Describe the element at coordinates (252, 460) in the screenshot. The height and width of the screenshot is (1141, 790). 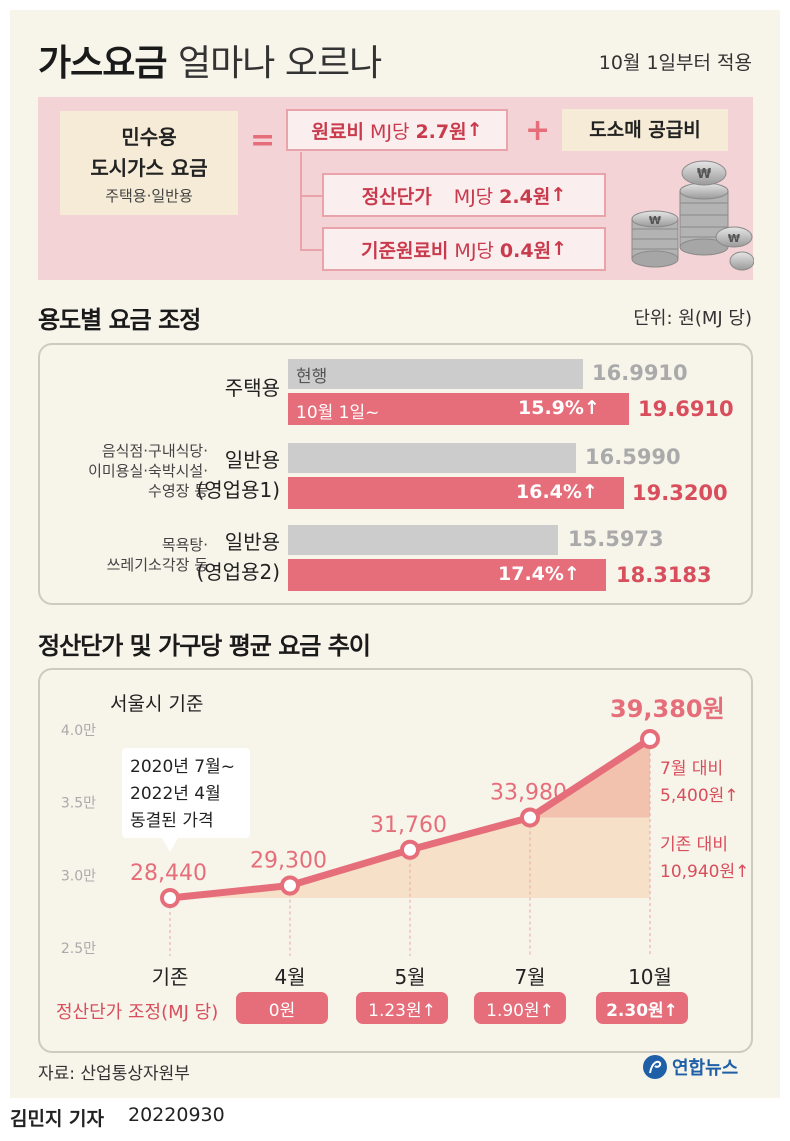
I see `row2-name: 일반용` at that location.